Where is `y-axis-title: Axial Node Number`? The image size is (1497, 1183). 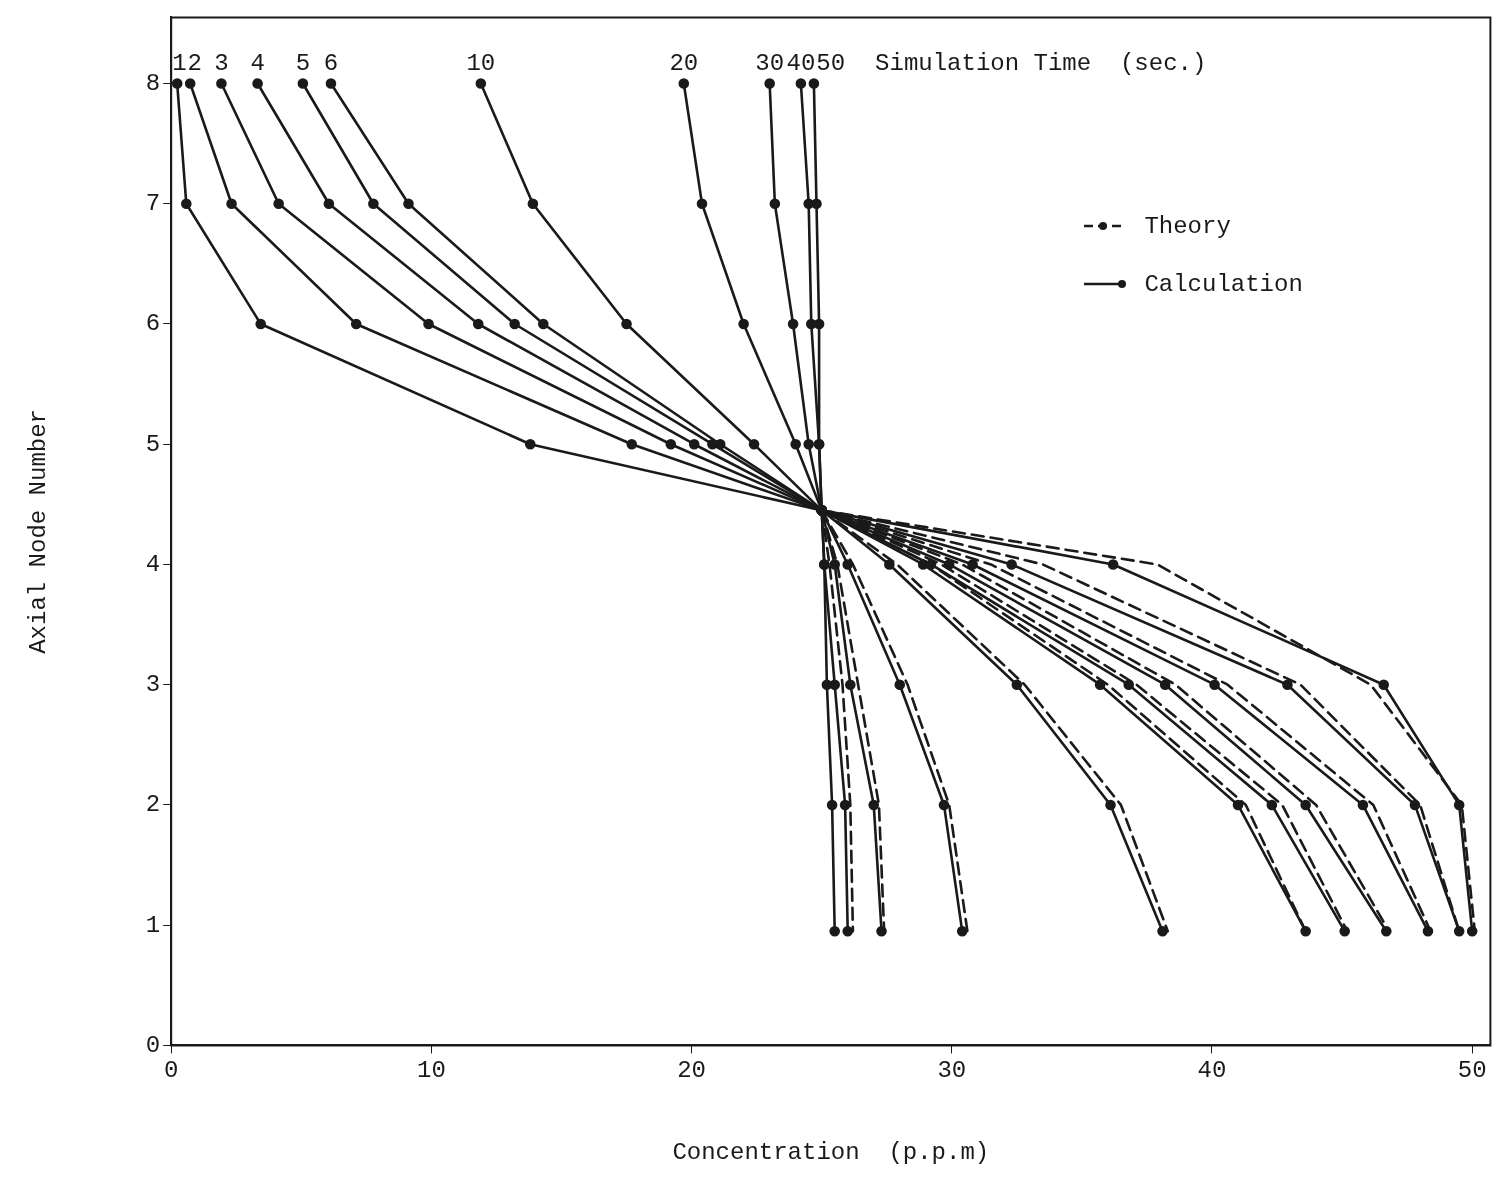 y-axis-title: Axial Node Number is located at coordinates (38, 531).